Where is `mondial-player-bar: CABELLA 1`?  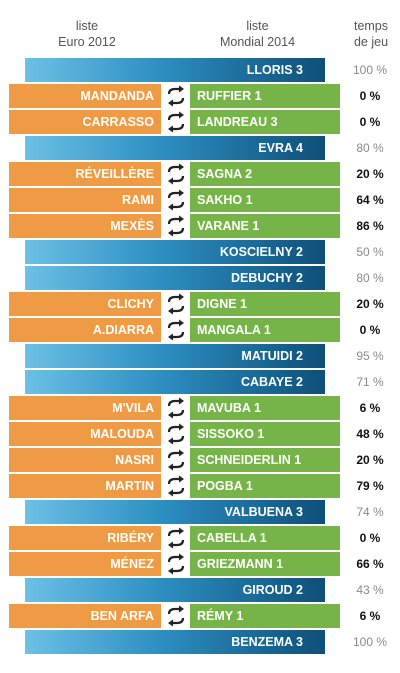 mondial-player-bar: CABELLA 1 is located at coordinates (265, 538).